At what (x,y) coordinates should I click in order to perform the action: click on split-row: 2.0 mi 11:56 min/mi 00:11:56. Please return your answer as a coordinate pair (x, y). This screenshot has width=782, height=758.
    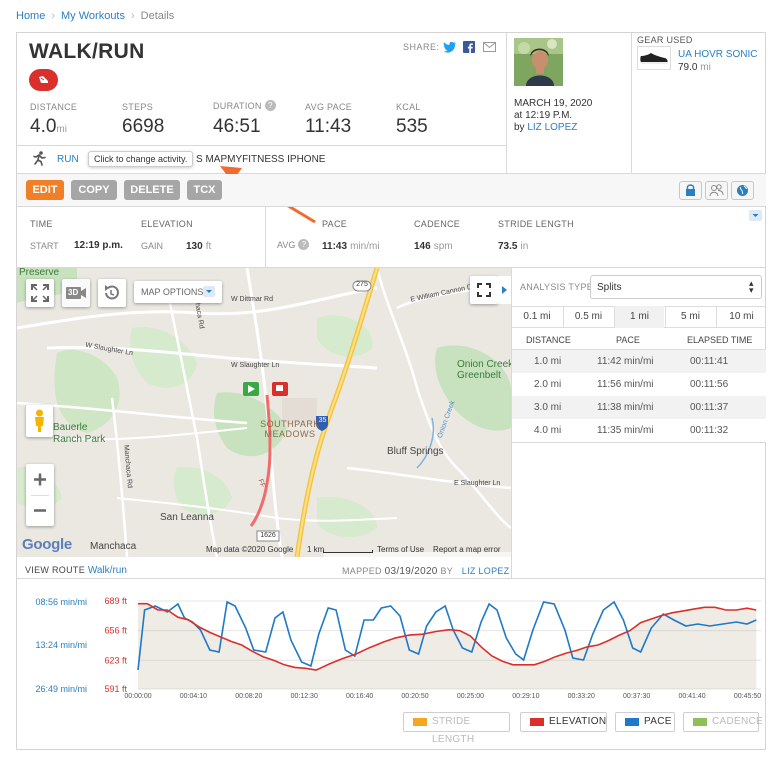
    Looking at the image, I should click on (639, 384).